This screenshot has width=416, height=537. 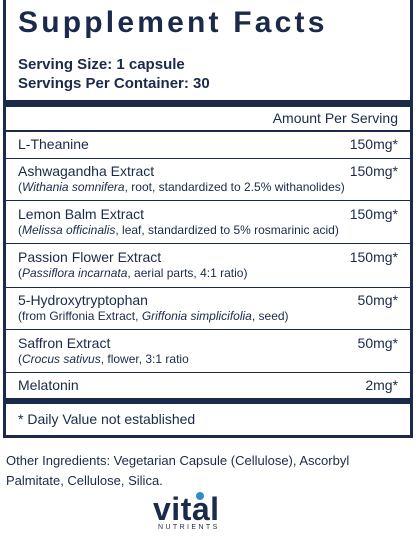 I want to click on header-divider, so click(x=208, y=131).